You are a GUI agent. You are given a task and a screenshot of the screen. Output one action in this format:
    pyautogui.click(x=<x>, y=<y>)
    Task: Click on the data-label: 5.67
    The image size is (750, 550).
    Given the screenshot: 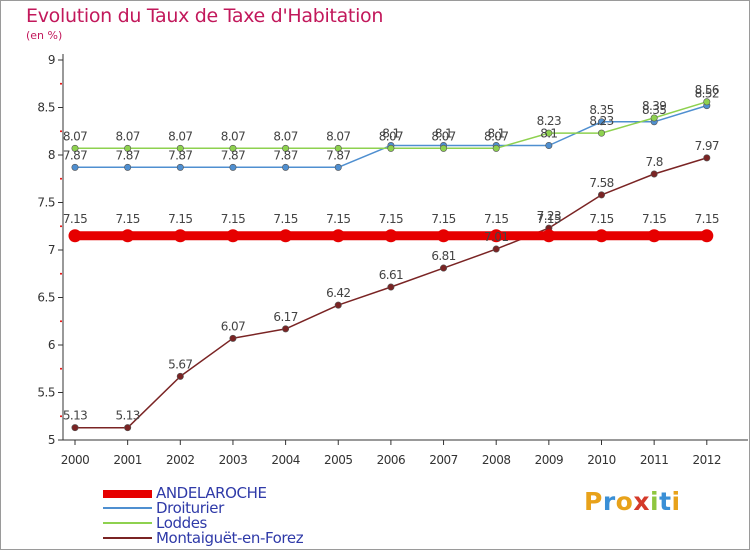 What is the action you would take?
    pyautogui.click(x=180, y=364)
    